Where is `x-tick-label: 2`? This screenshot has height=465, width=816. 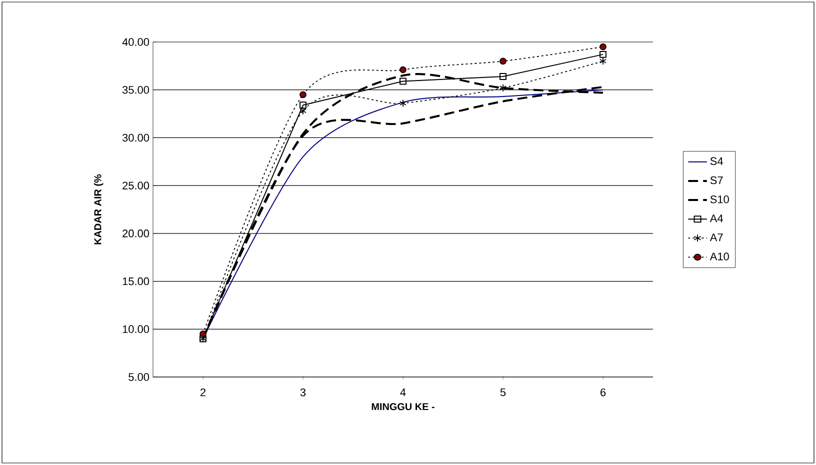
x-tick-label: 2 is located at coordinates (203, 392).